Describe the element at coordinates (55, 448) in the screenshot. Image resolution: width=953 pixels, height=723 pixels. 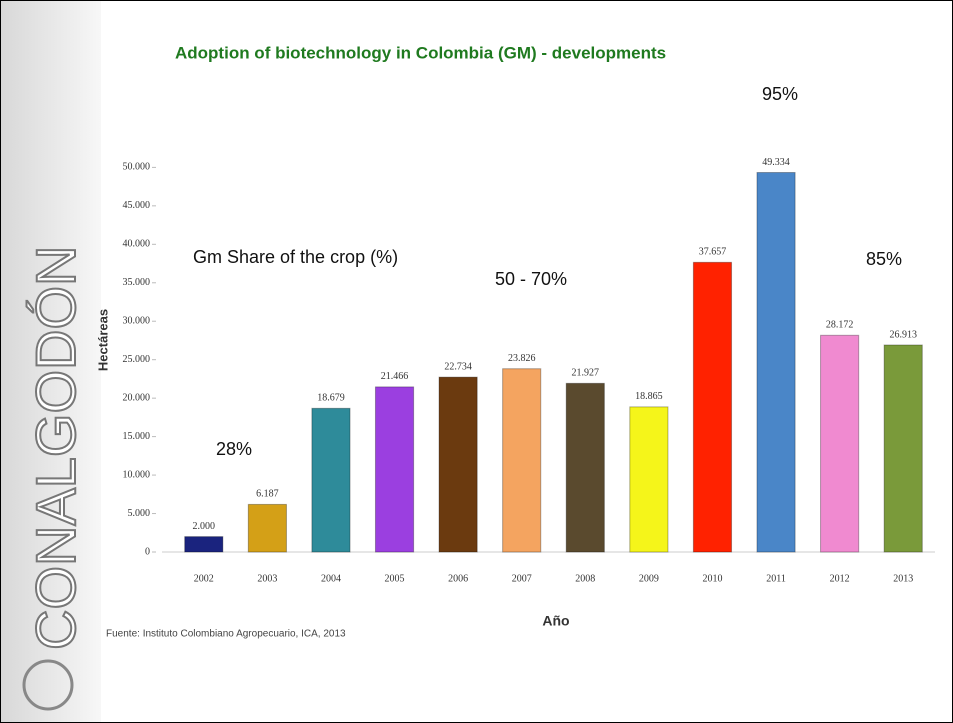
I see `brand: CONALGODÓN` at that location.